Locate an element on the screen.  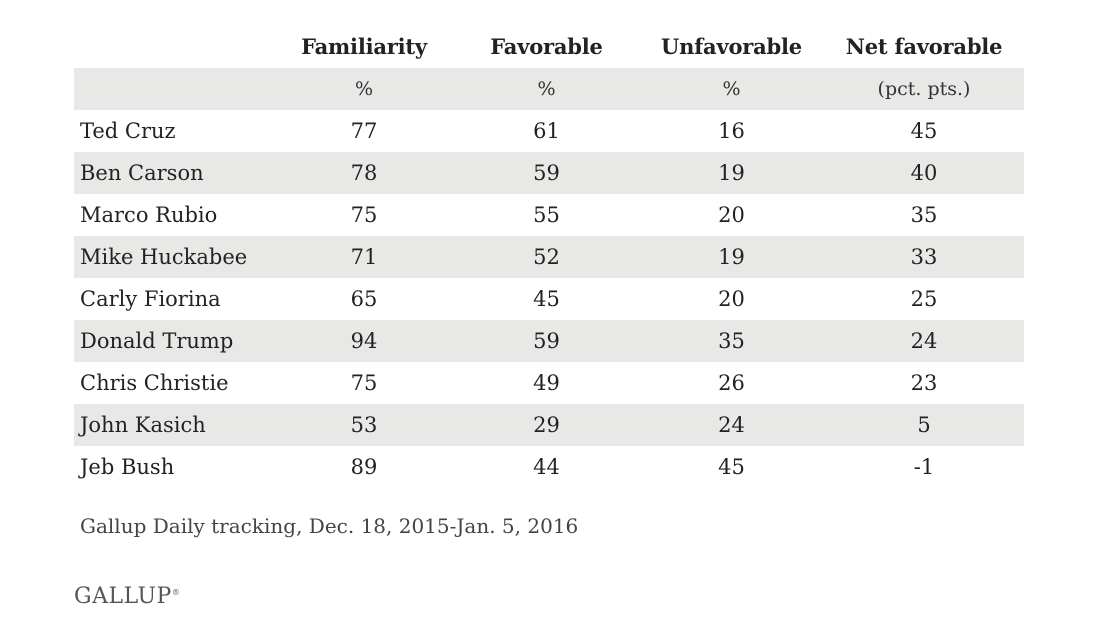
unit-familiarity: % is located at coordinates (364, 89).